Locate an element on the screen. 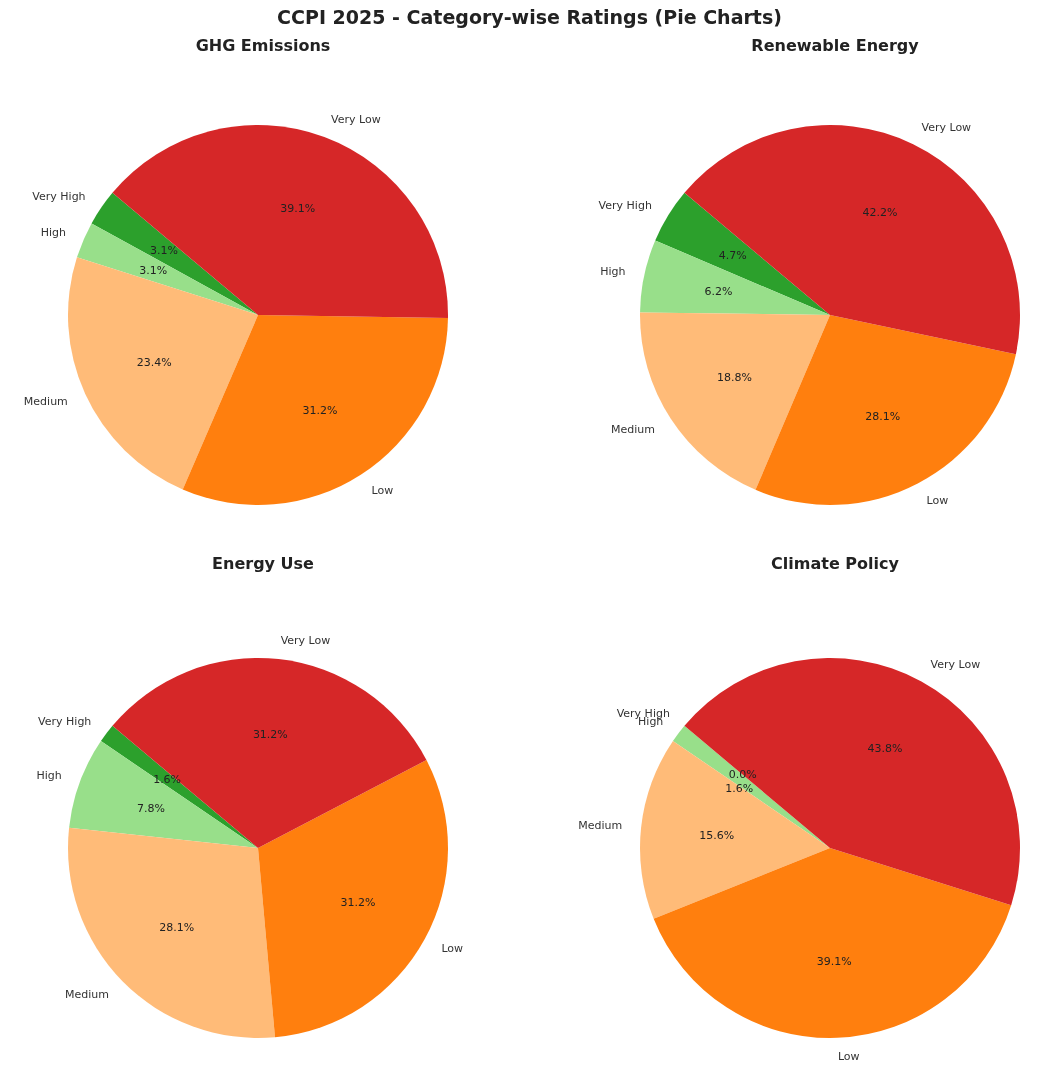 This screenshot has height=1070, width=1059. data-label: 43.8% is located at coordinates (885, 748).